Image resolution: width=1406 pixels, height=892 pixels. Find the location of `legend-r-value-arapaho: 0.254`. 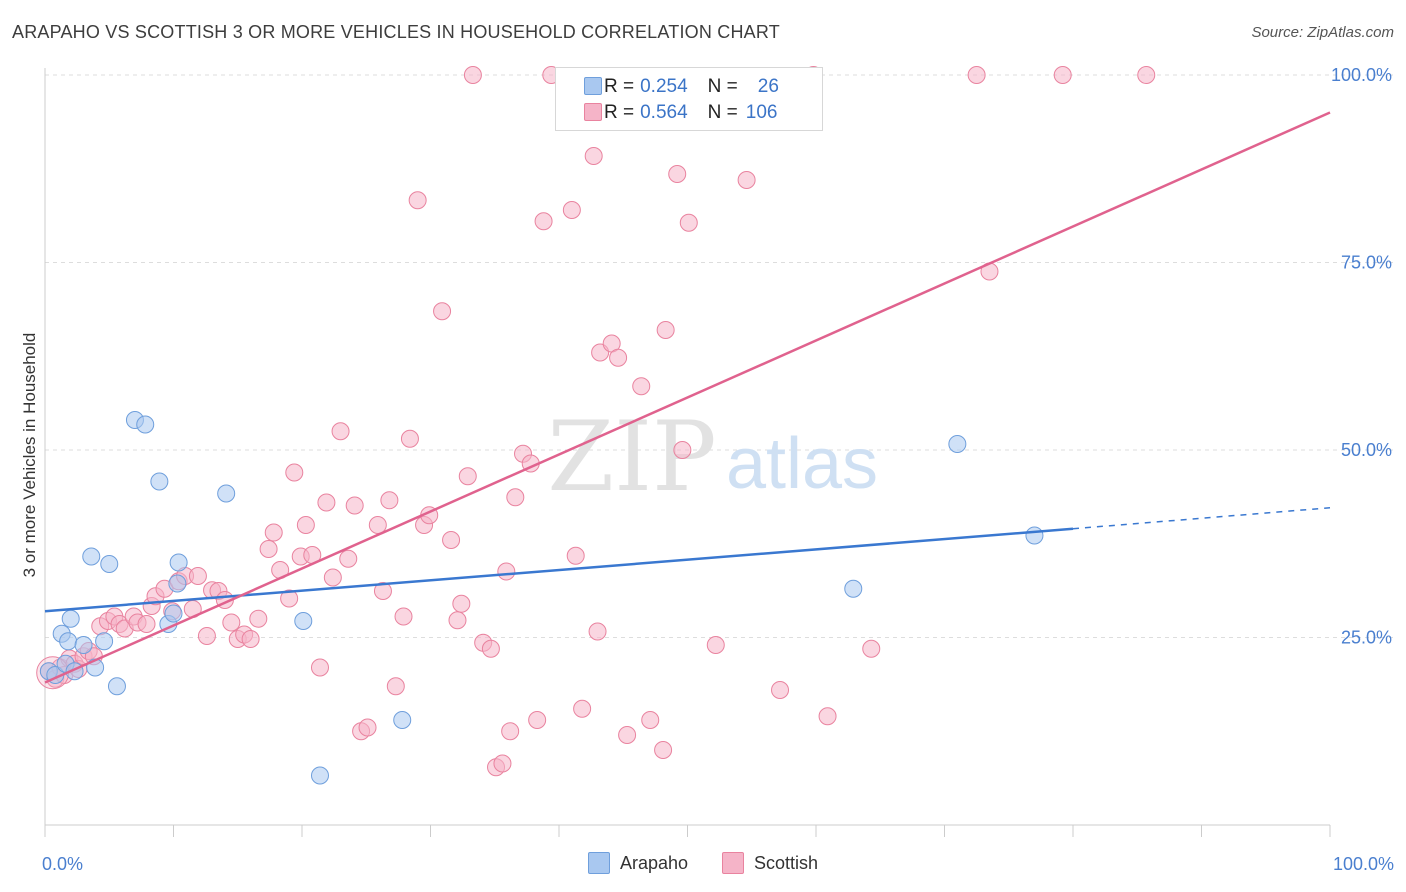

legend-r-value-arapaho: 0.254 is located at coordinates (664, 86).